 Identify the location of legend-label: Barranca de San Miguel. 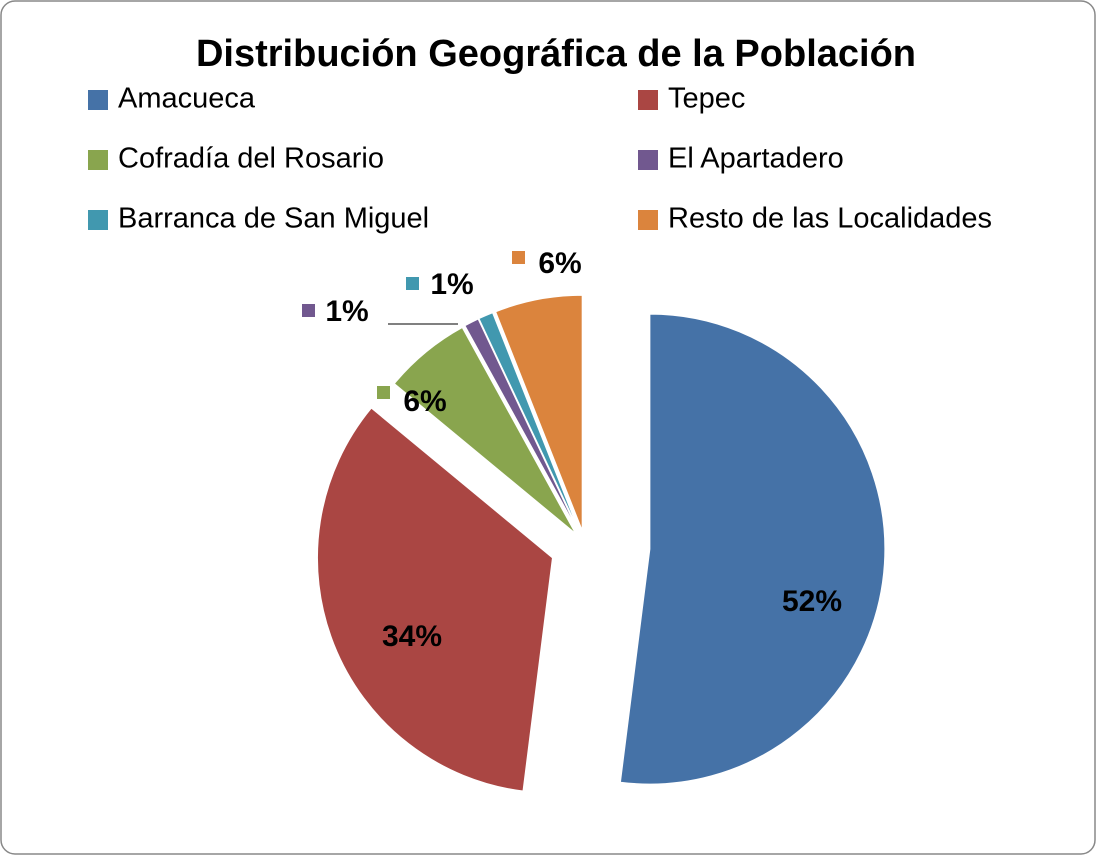
(273, 219).